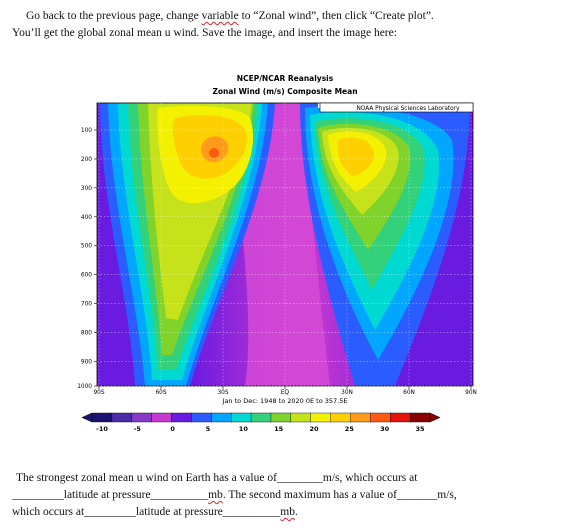  I want to click on x-tick-label: 90N, so click(471, 393).